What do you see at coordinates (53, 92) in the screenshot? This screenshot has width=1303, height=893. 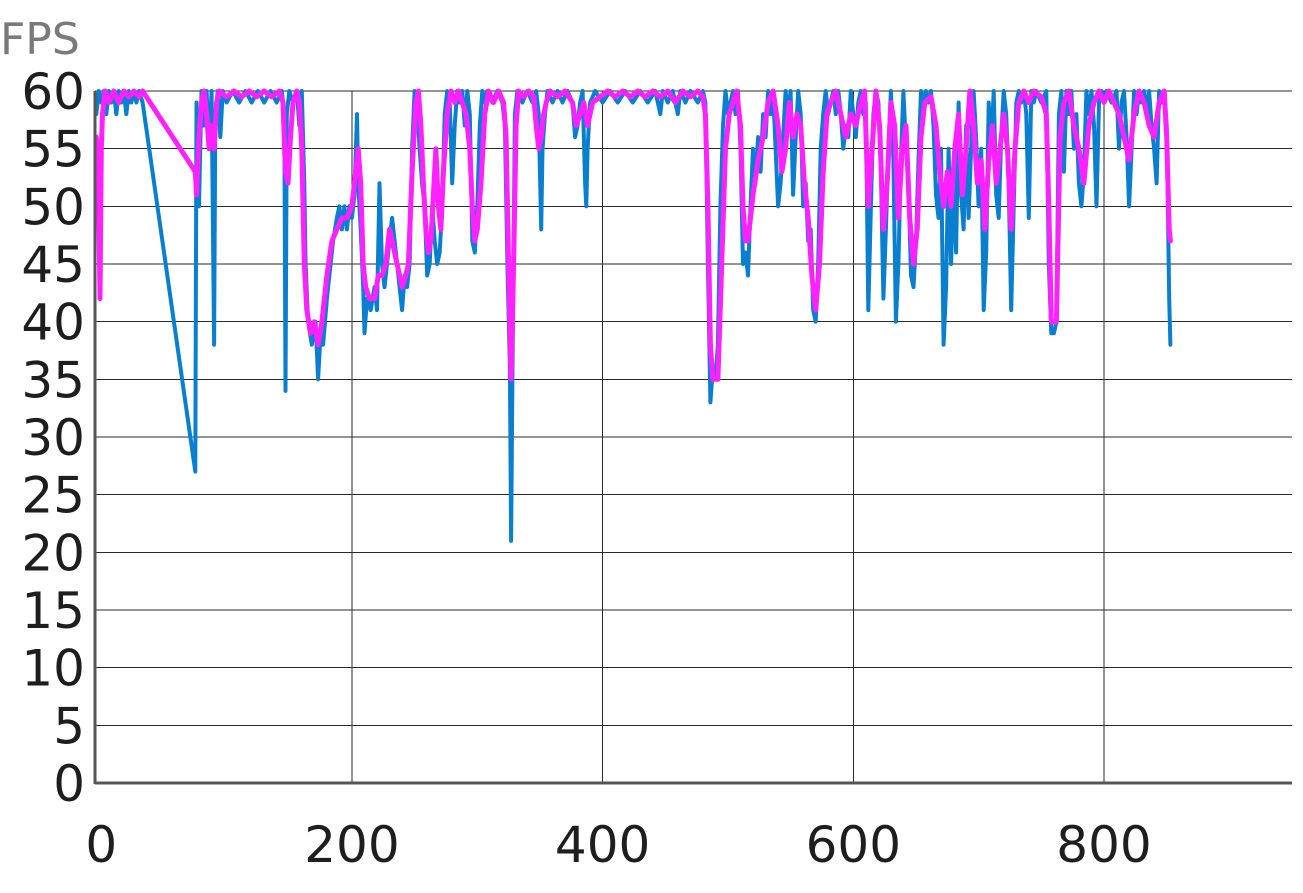 I see `y-tick-label-60: 60` at bounding box center [53, 92].